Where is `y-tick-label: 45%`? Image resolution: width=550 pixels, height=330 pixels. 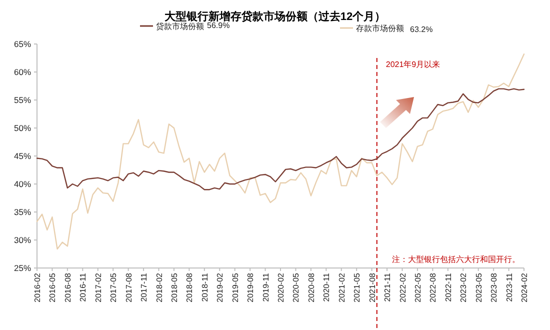
y-tick-label: 45% is located at coordinates (23, 156).